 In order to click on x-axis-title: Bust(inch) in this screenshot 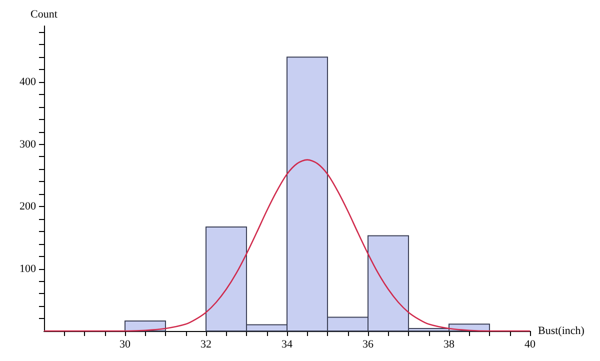, I will do `click(561, 331)`.